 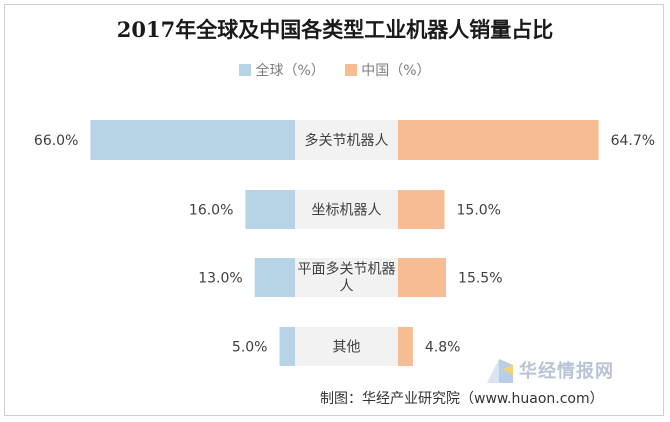 I want to click on legend-label-china: 中国（%）, so click(x=396, y=71).